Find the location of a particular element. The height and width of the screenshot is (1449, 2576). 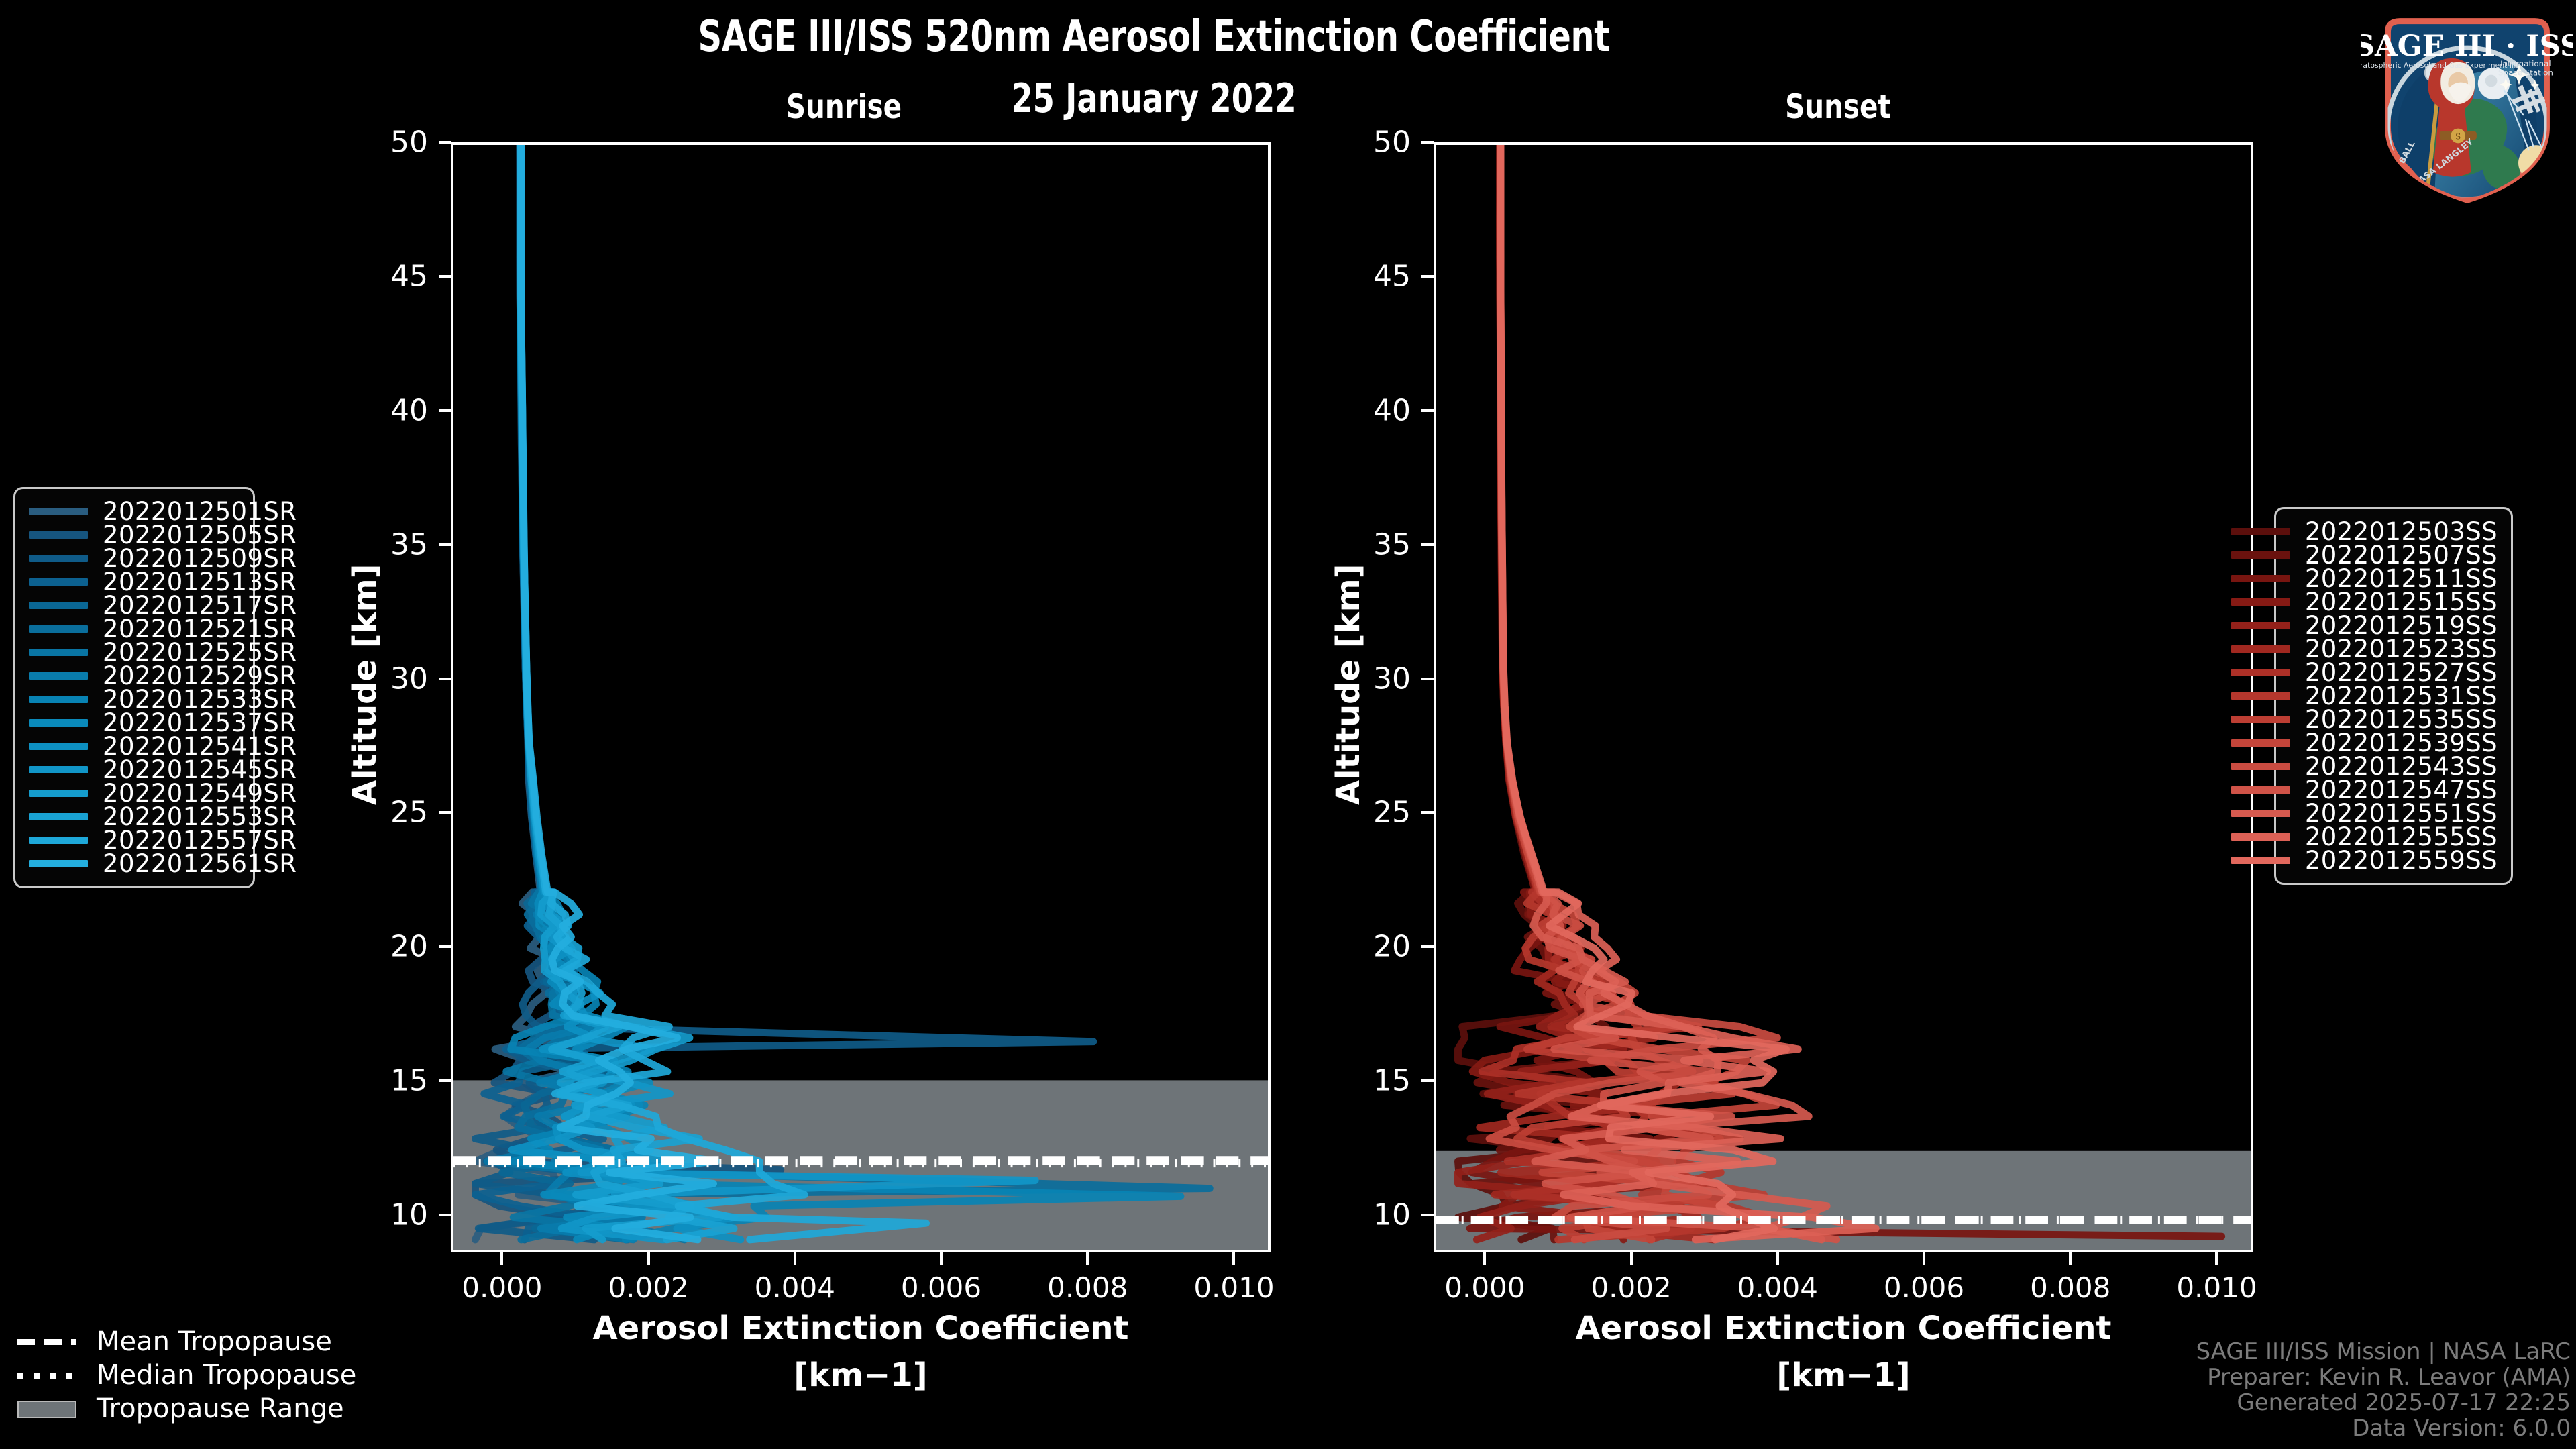

legend-item: 2022012551SS is located at coordinates (2364, 813).